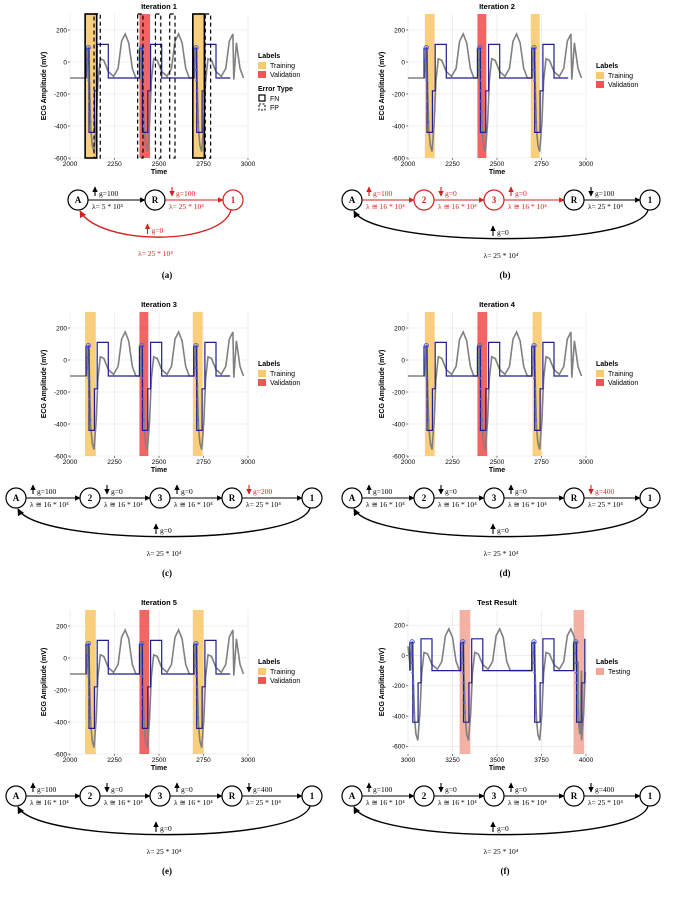  I want to click on y-axis-label: ECG Amplitude (mV), so click(44, 384).